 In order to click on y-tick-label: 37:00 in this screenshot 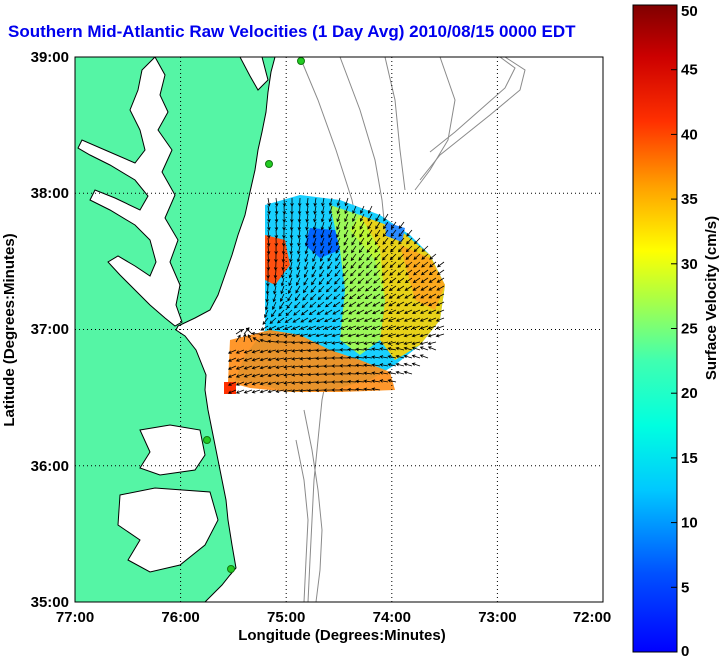, I will do `click(50, 329)`.